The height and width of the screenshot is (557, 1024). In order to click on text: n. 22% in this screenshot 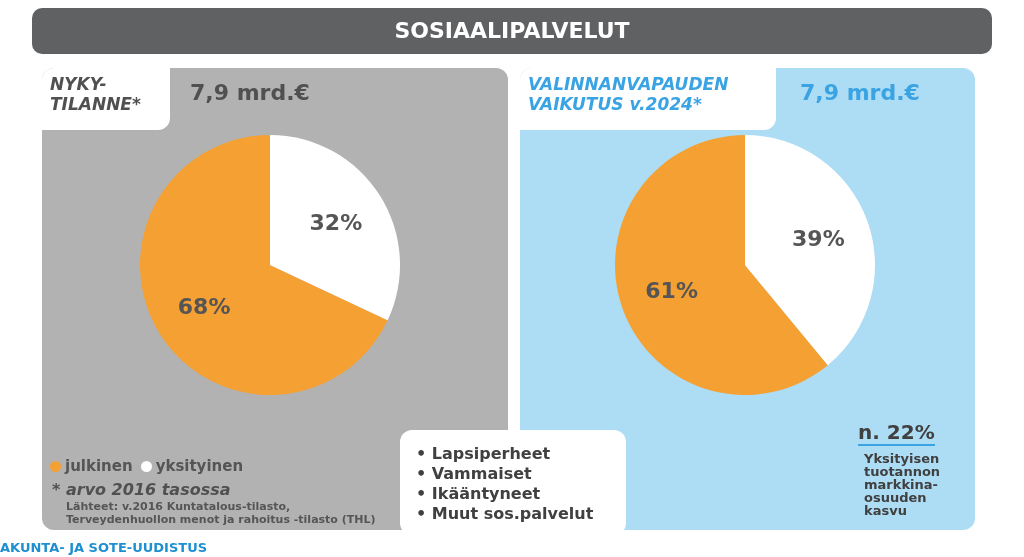, I will do `click(896, 433)`.